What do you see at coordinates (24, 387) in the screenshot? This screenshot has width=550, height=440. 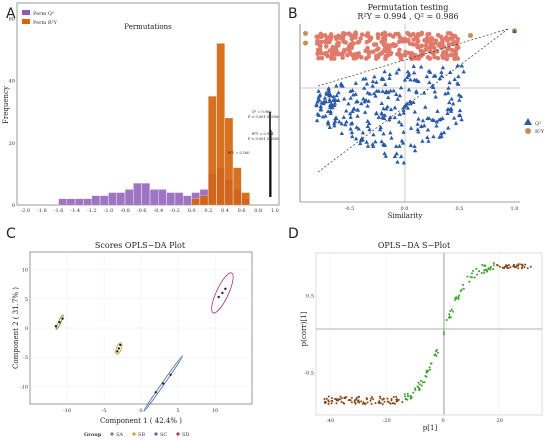 I see `scores-y-tick: -10` at bounding box center [24, 387].